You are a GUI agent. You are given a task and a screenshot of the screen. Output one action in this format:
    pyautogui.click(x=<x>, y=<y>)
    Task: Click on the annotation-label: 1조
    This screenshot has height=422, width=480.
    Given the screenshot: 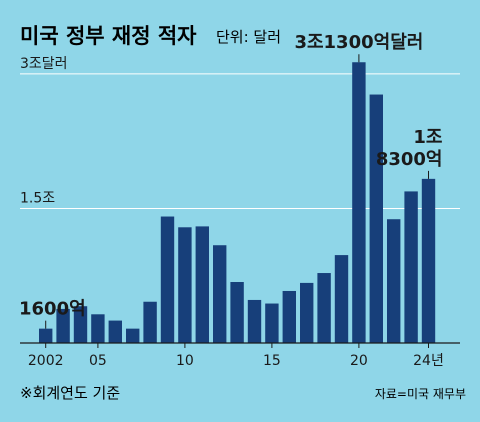 What is the action you would take?
    pyautogui.click(x=427, y=137)
    